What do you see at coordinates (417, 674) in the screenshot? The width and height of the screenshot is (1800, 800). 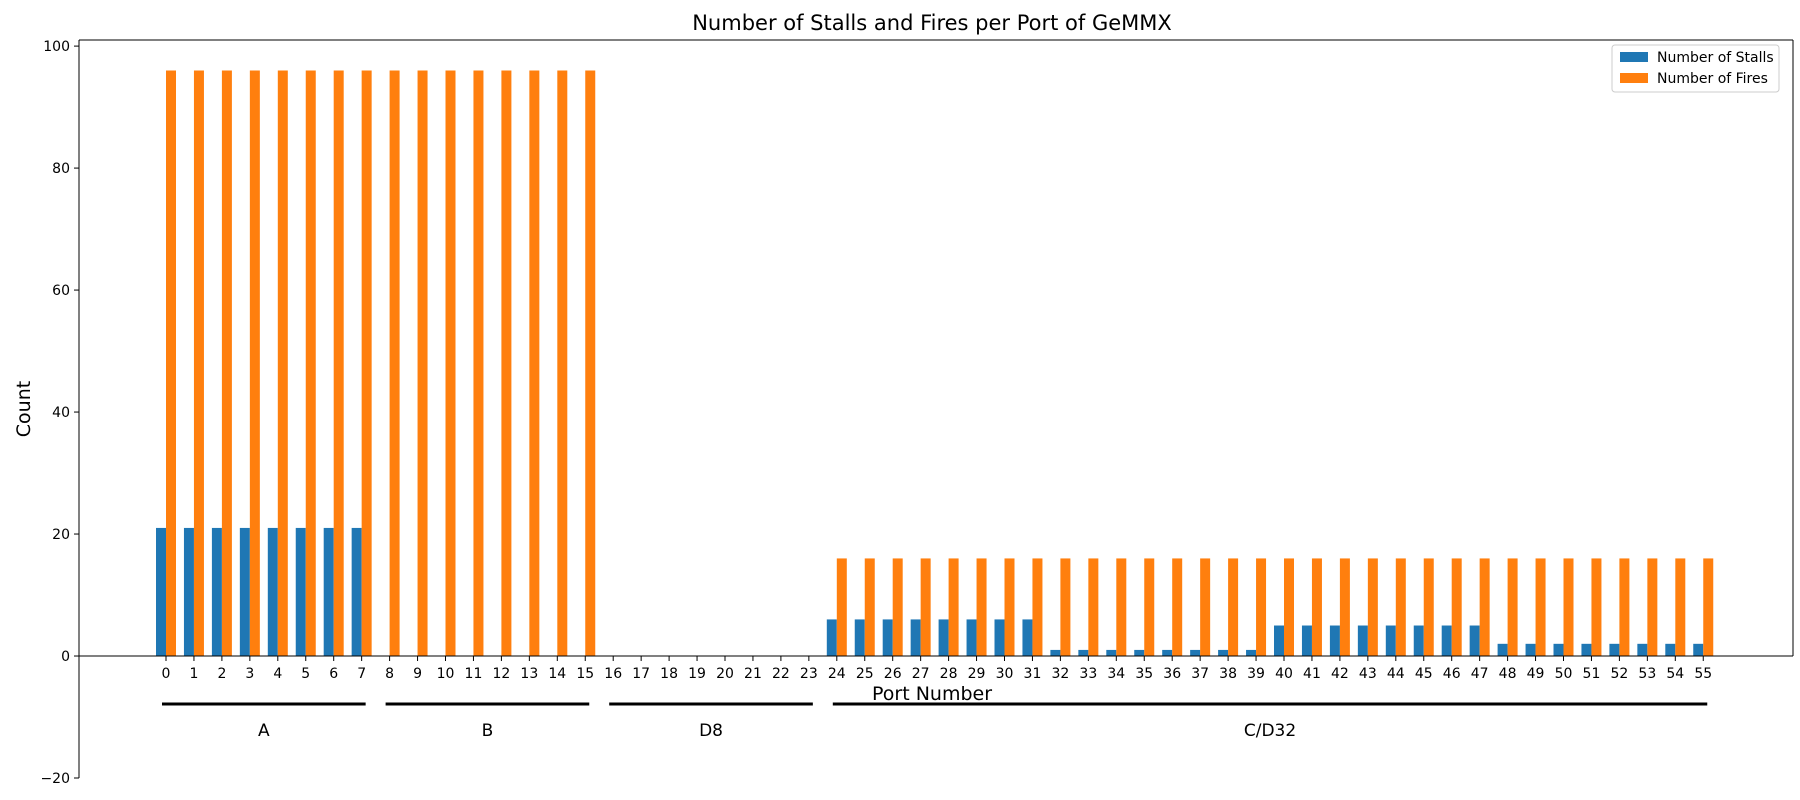 I see `x-tick-label: 9` at bounding box center [417, 674].